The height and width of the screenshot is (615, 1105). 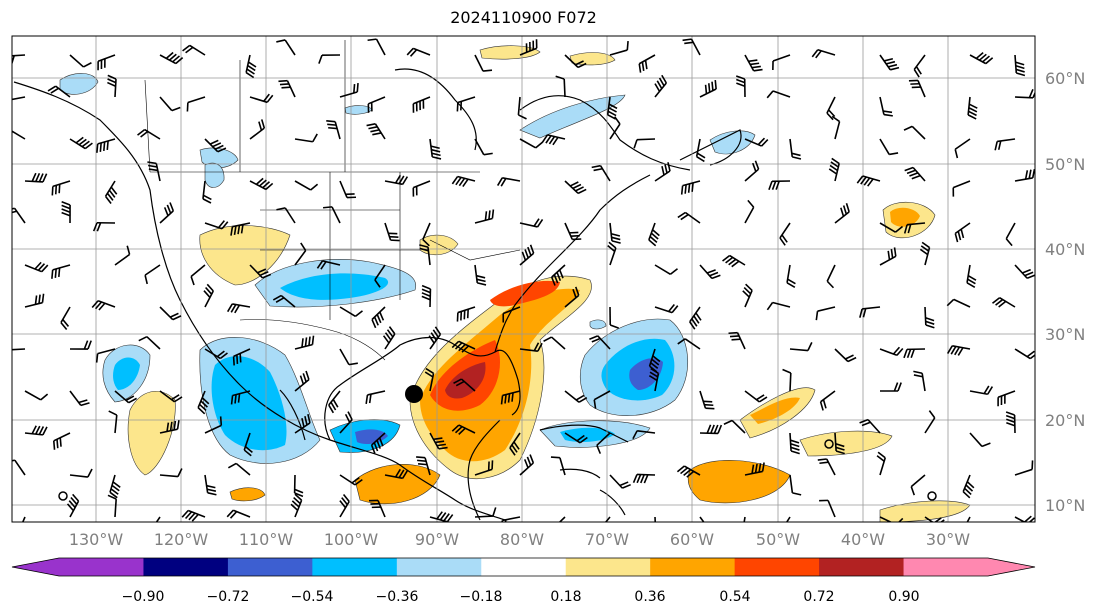 What do you see at coordinates (1065, 78) in the screenshot?
I see `lat-label: 60°N` at bounding box center [1065, 78].